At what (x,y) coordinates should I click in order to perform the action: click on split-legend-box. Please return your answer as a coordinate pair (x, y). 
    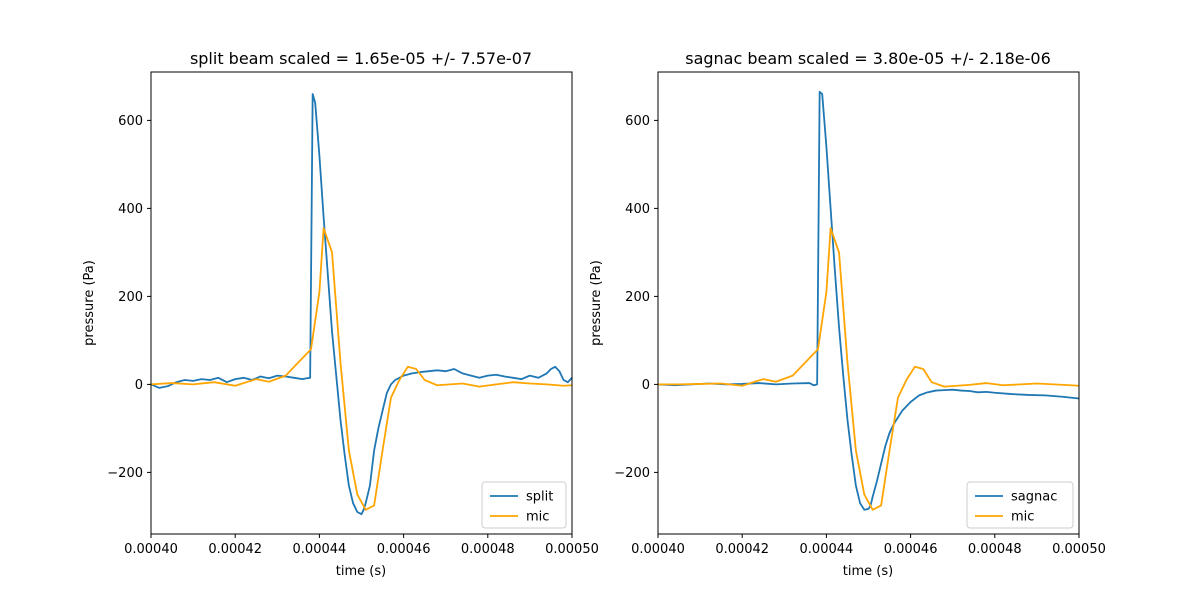
    Looking at the image, I should click on (524, 505).